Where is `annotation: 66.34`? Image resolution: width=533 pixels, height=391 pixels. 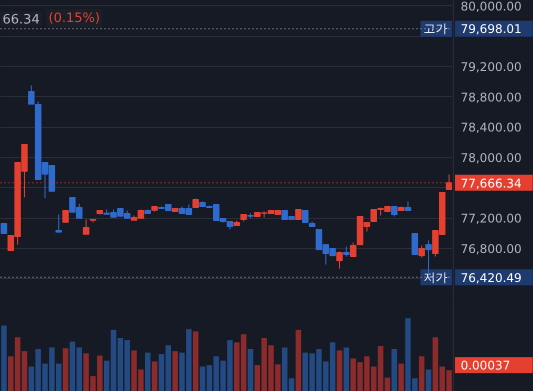 annotation: 66.34 is located at coordinates (21, 20).